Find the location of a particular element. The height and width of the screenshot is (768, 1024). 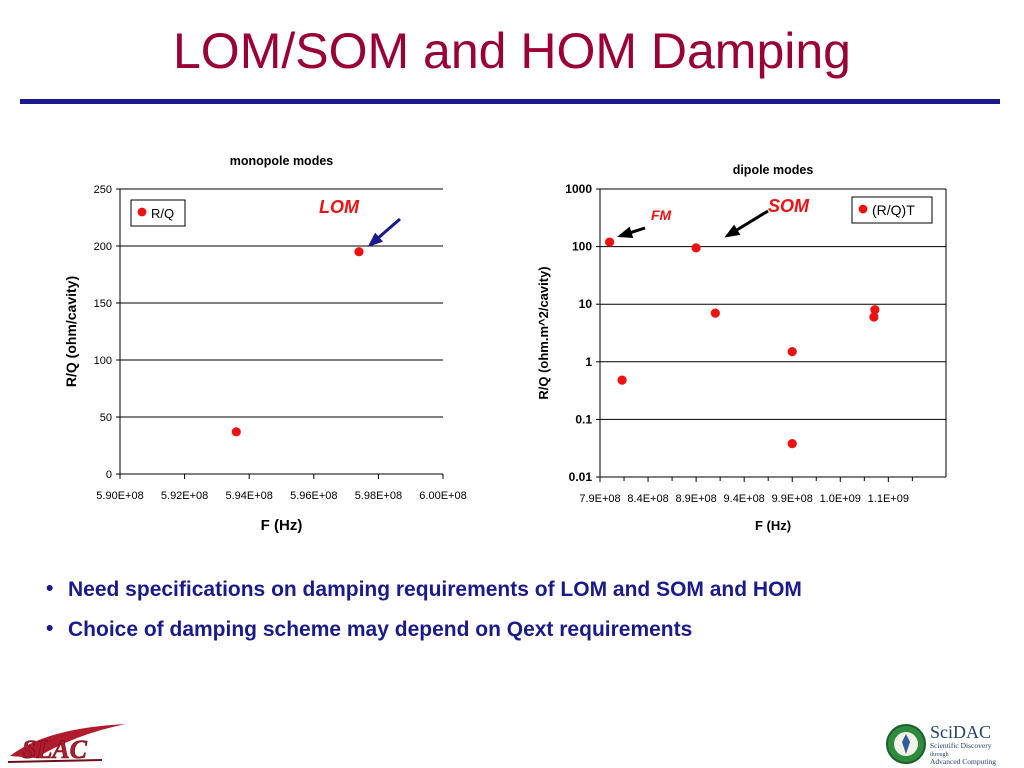

chart-title: monopole modes is located at coordinates (282, 161).